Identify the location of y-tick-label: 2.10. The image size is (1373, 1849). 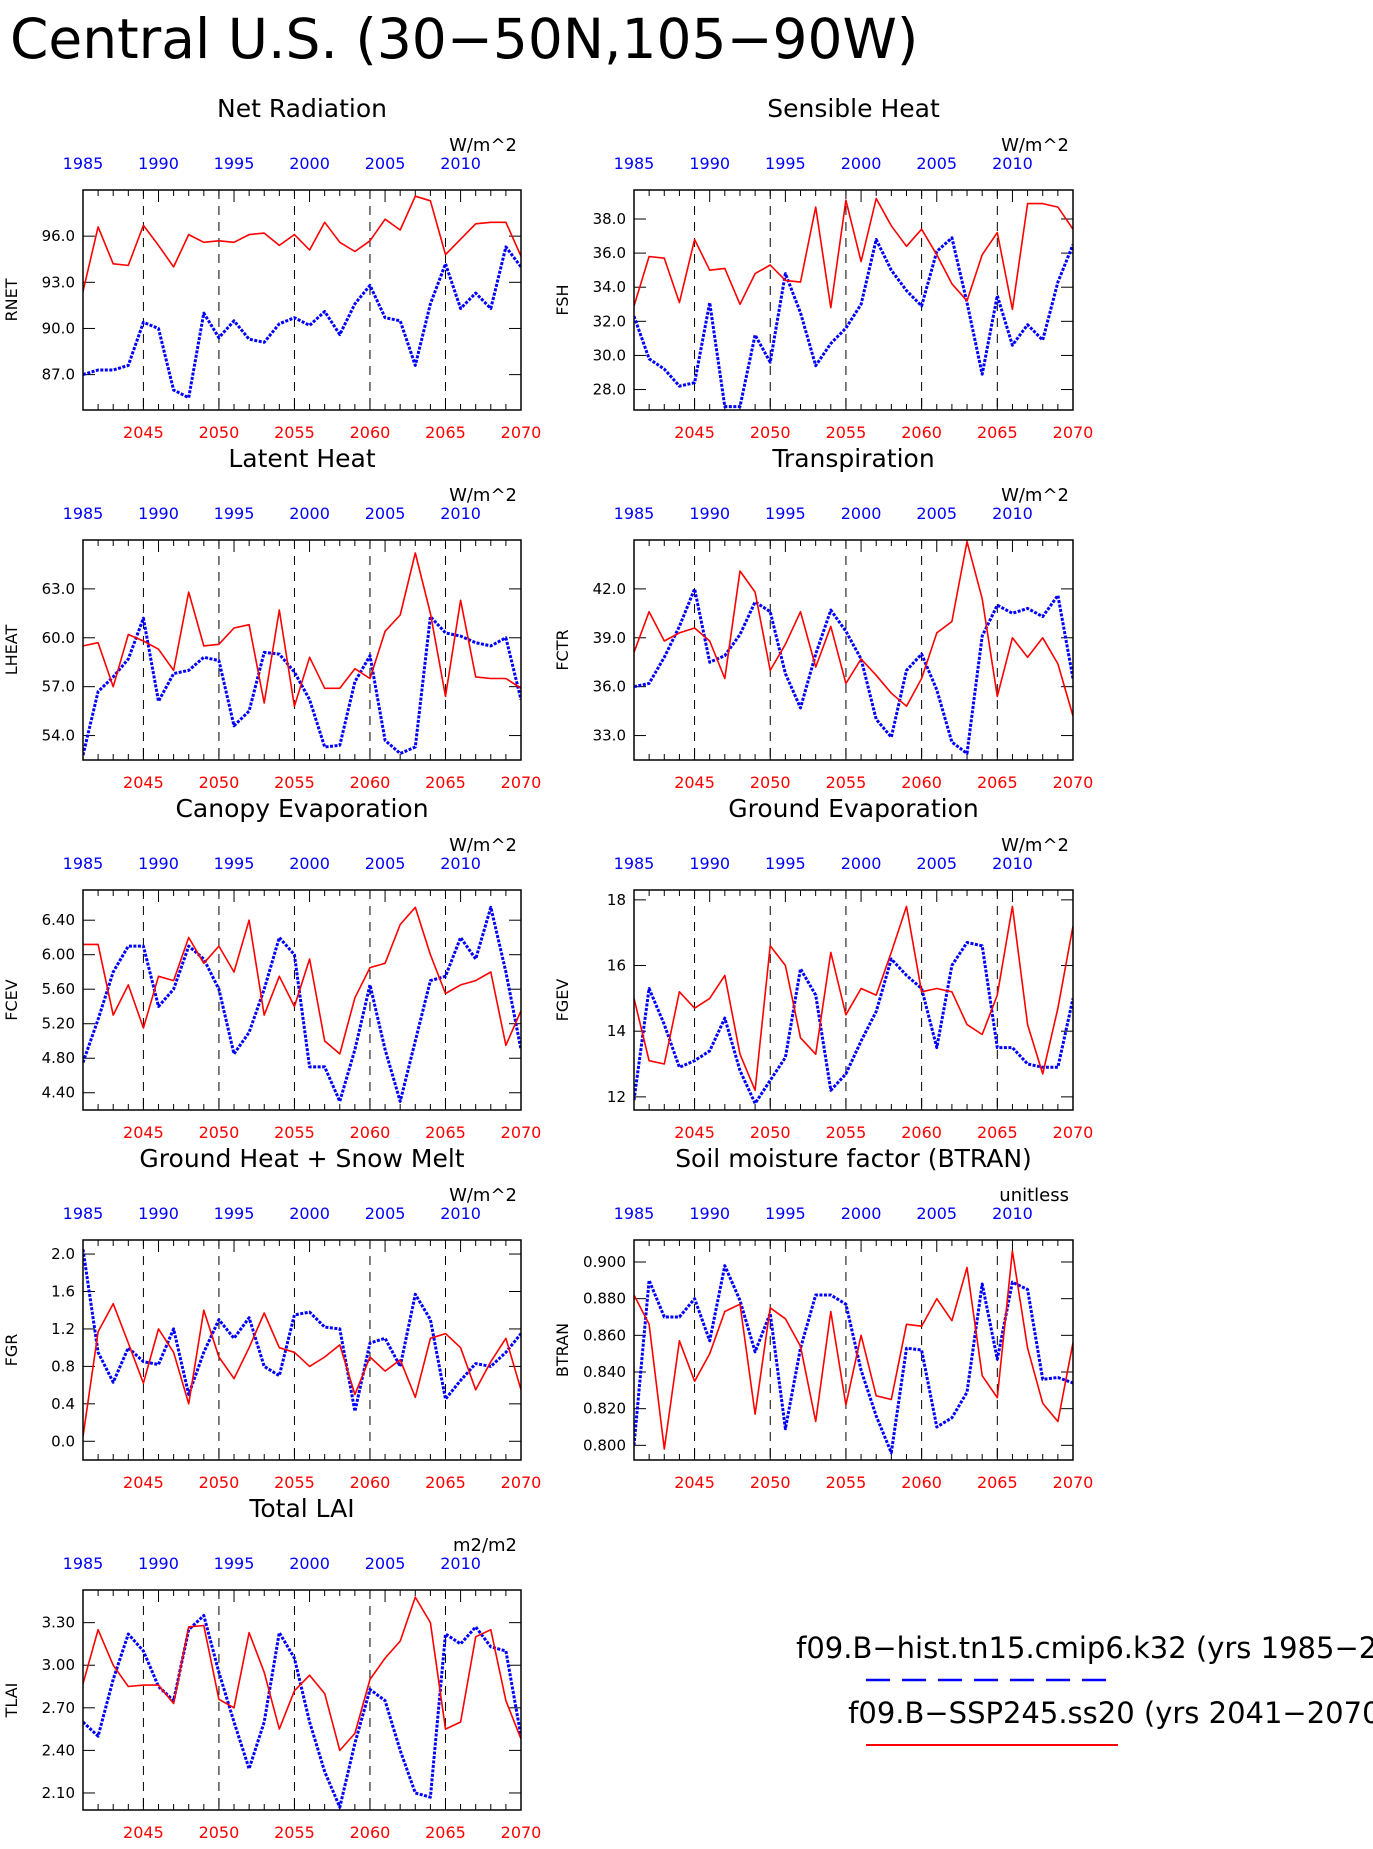
(58, 1793).